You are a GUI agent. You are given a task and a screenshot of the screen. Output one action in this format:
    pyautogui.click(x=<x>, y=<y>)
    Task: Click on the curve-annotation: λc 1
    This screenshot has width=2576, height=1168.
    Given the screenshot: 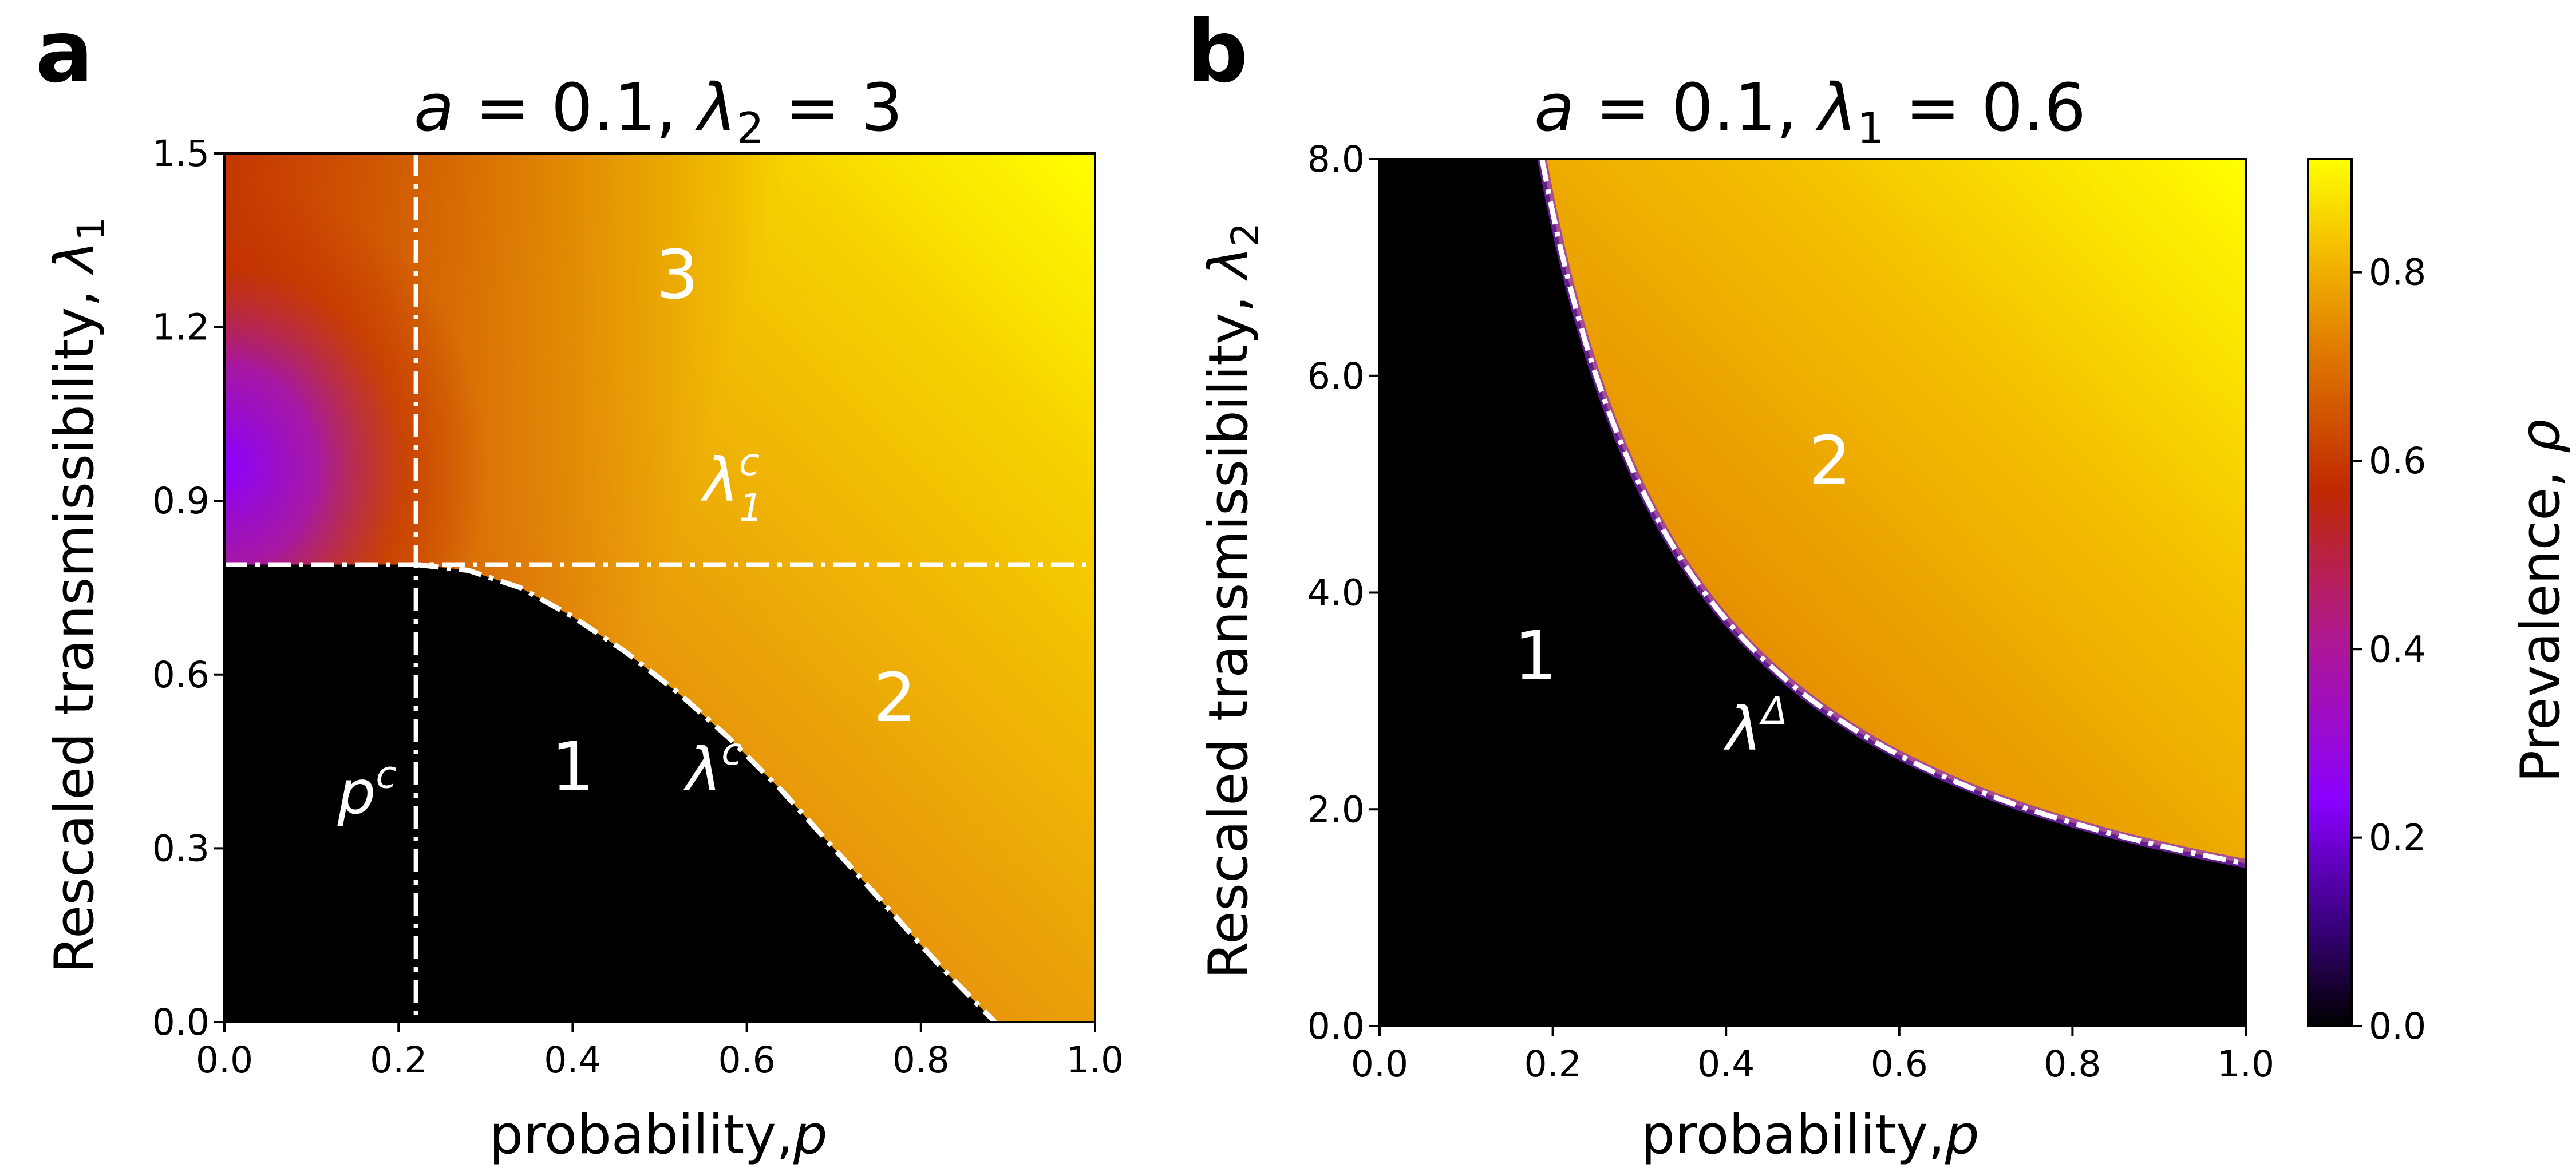 What is the action you would take?
    pyautogui.click(x=732, y=485)
    